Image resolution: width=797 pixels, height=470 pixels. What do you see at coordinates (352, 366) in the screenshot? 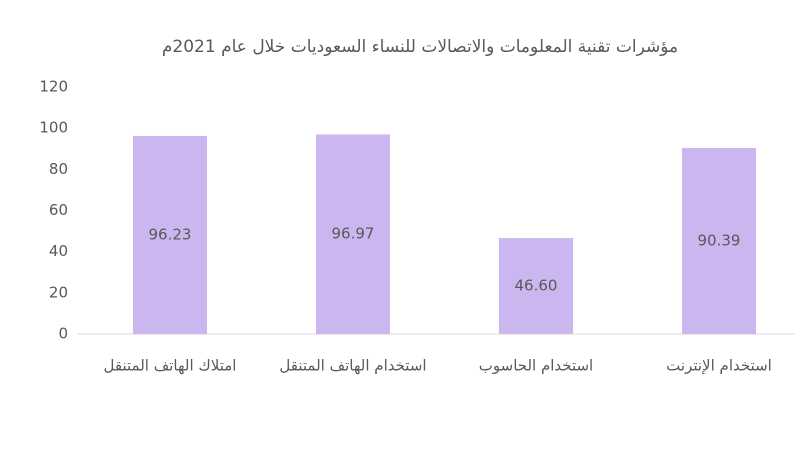
I see `x-tick-label: استخدام الهاتف المتنقل` at bounding box center [352, 366].